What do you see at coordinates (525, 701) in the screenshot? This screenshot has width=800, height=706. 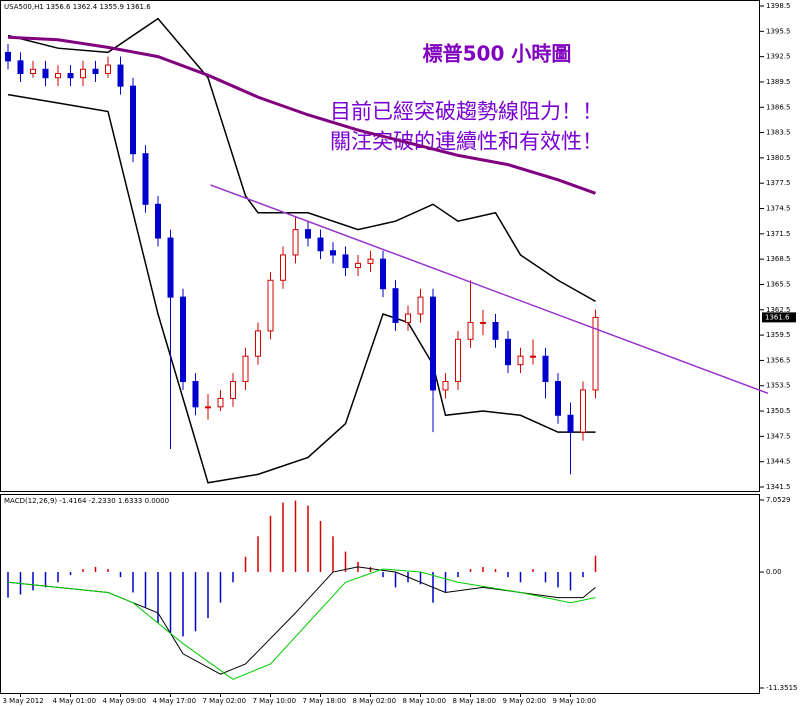 I see `x-tick-label: 9 May 02:00` at bounding box center [525, 701].